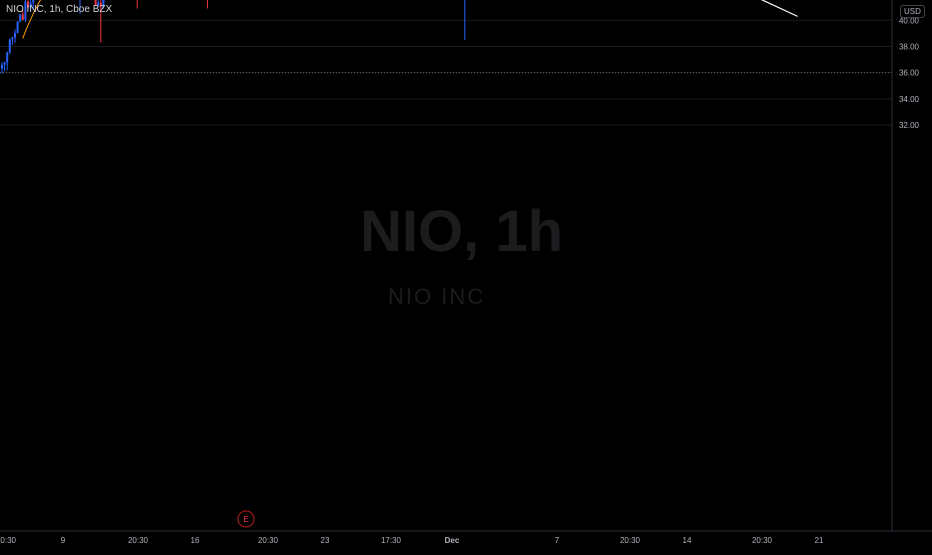 The image size is (932, 555). I want to click on earnings-marker: E, so click(246, 519).